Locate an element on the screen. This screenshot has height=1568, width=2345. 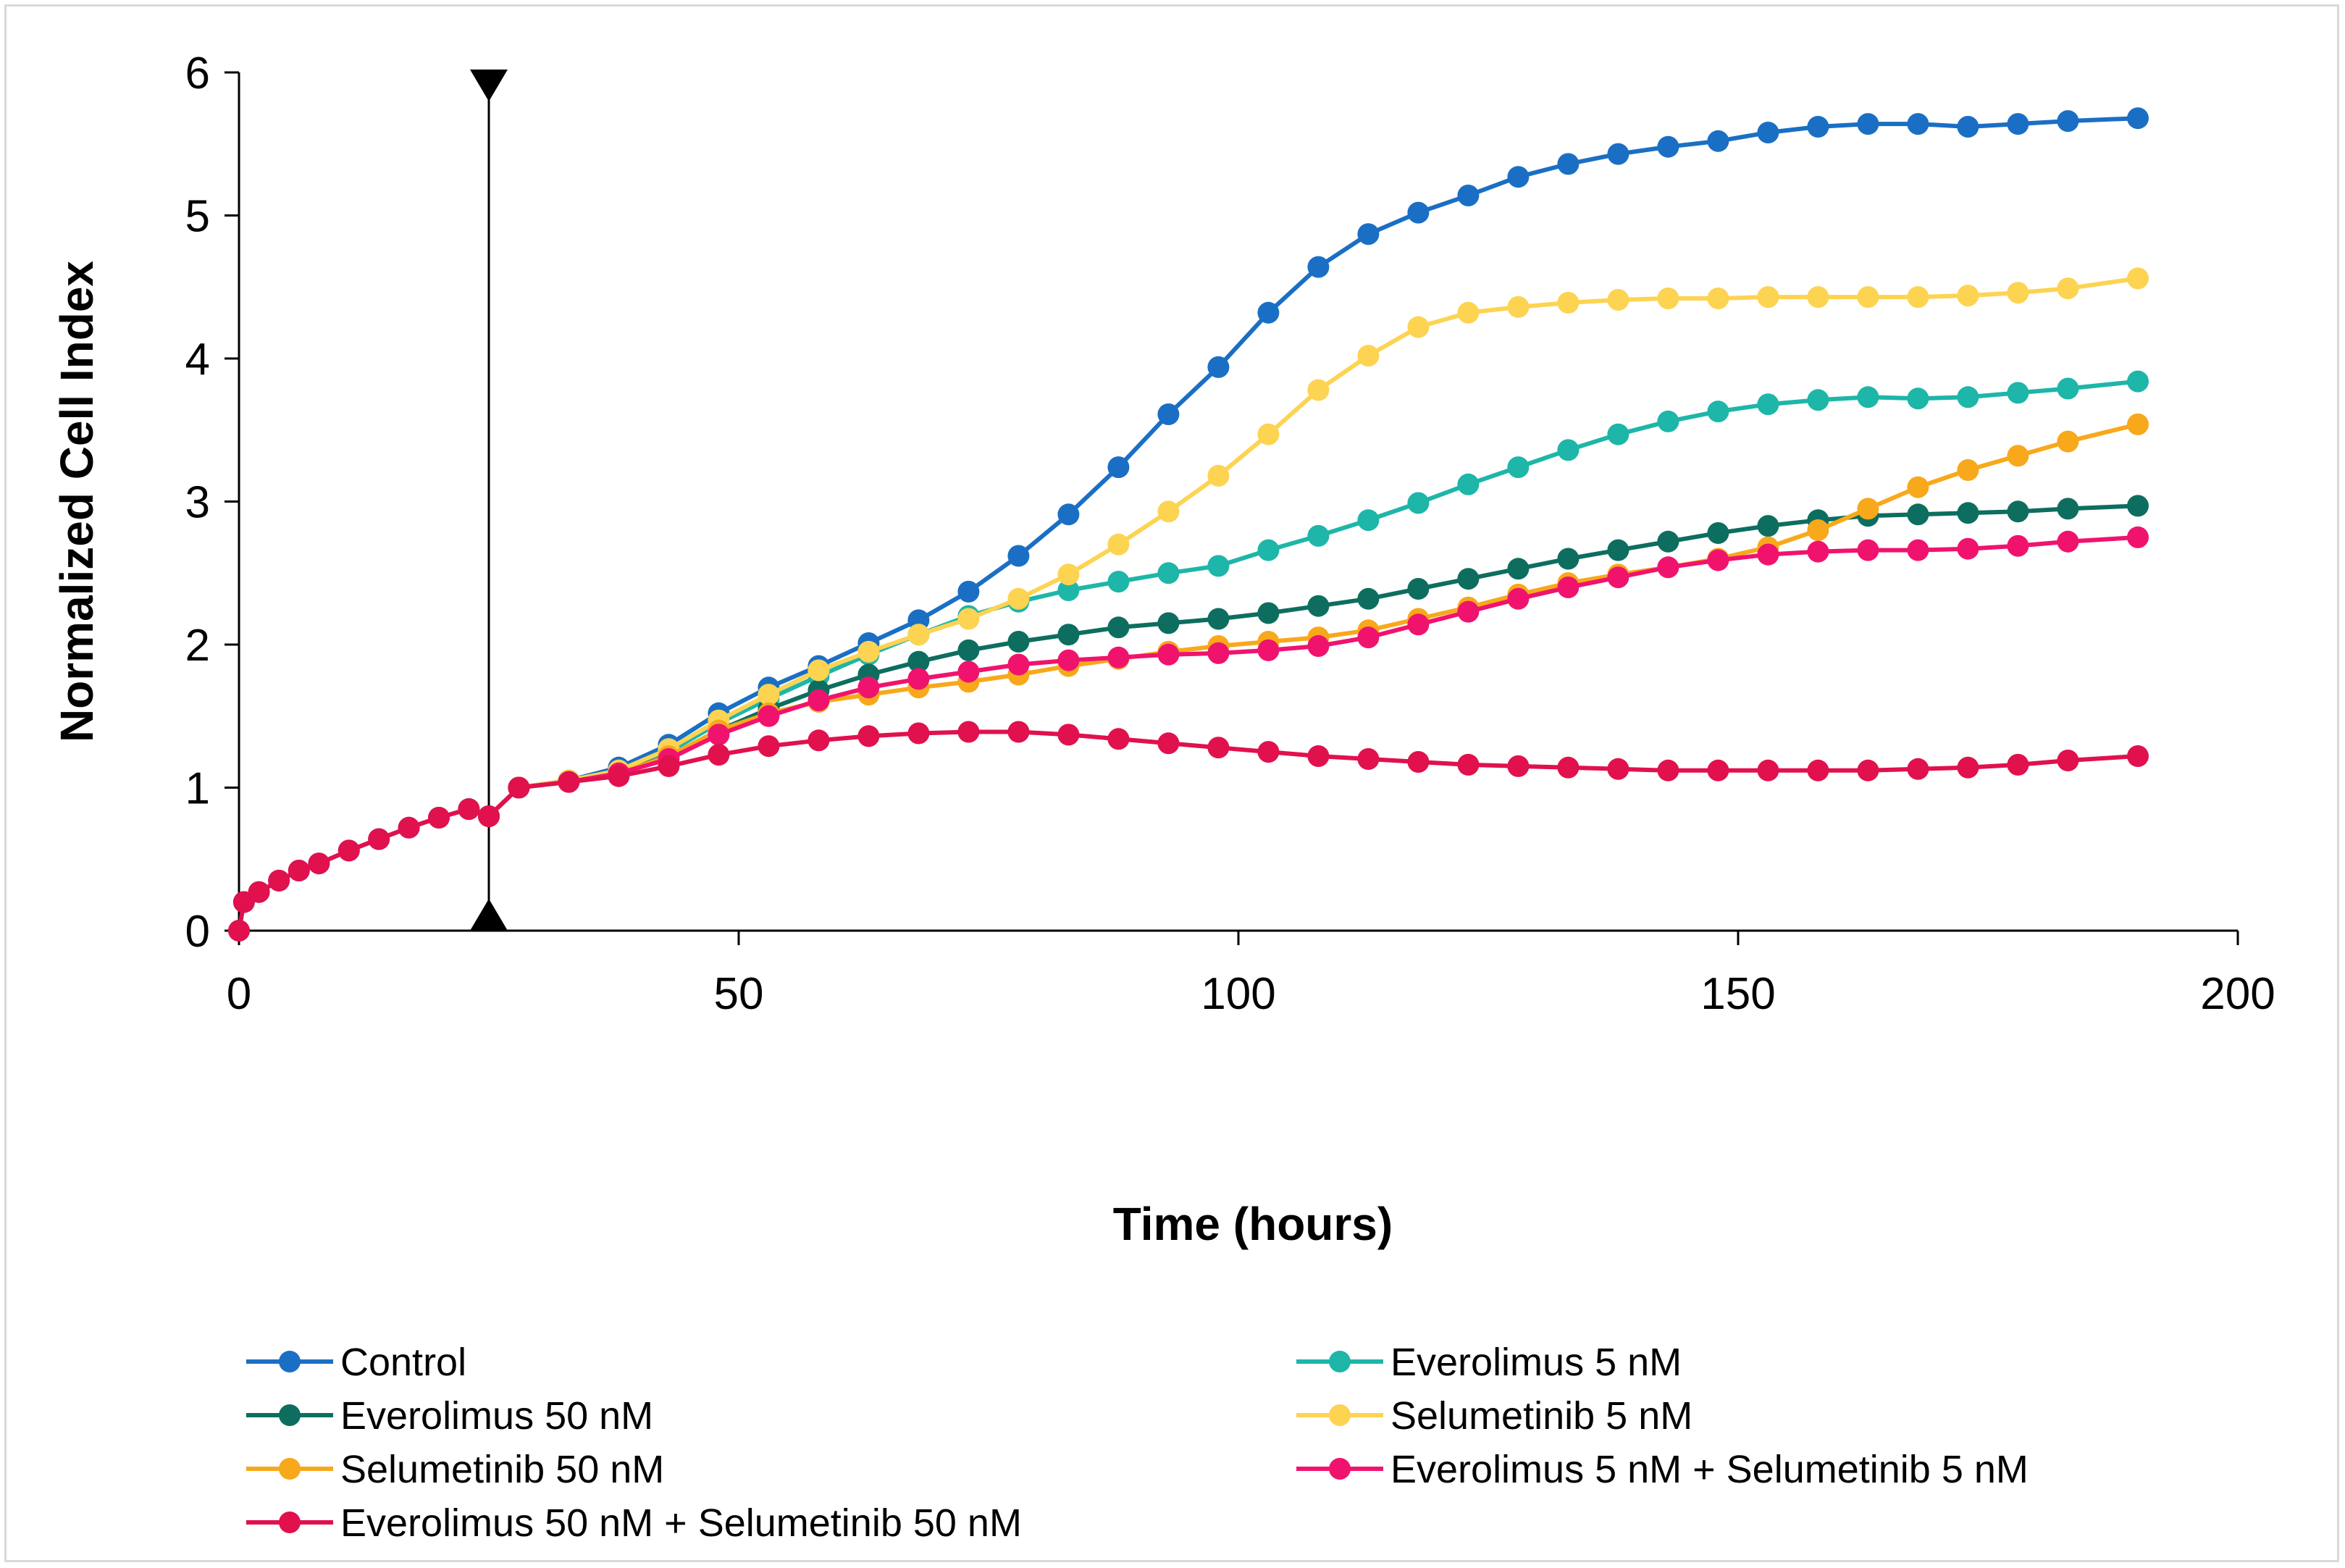
y-tick-label: 4 is located at coordinates (197, 360).